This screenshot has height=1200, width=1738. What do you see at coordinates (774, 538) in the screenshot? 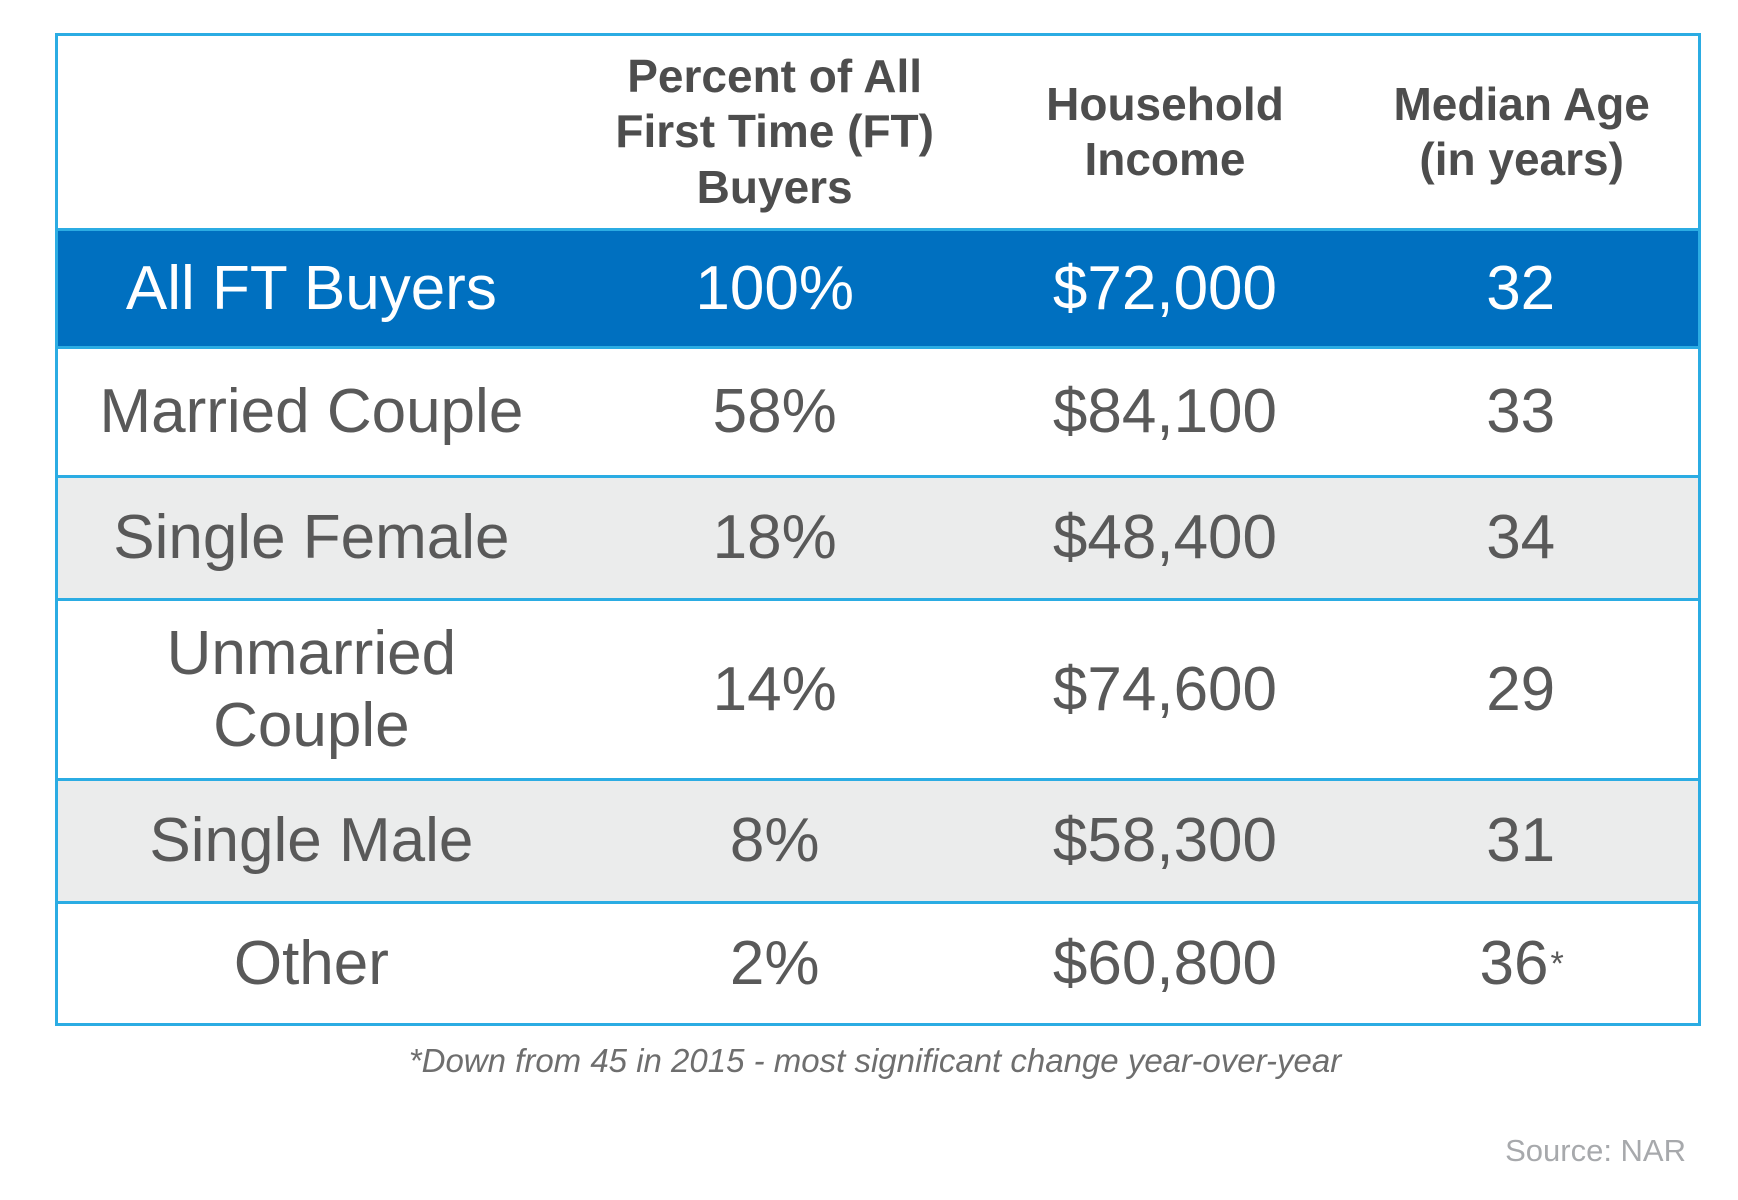
I see `percent-value: 18%` at bounding box center [774, 538].